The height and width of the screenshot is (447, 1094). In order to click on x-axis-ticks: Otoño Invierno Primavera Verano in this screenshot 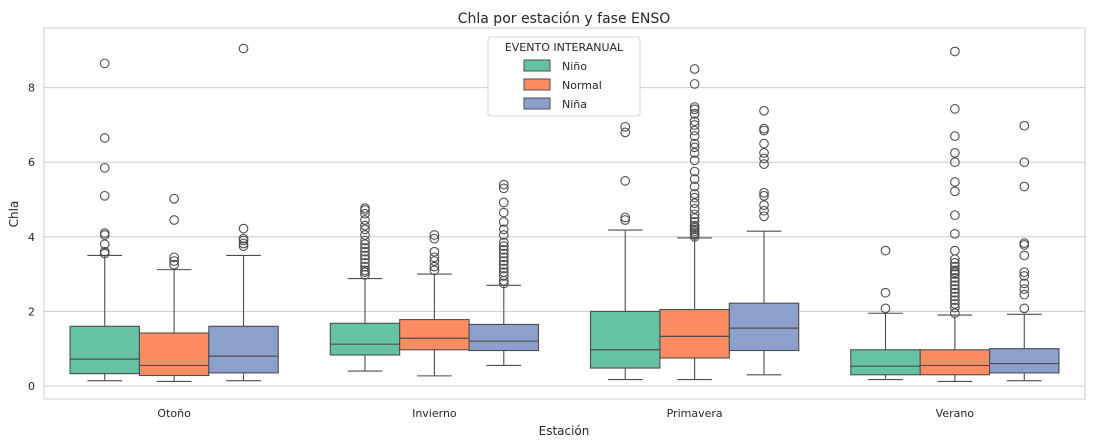, I will do `click(565, 413)`.